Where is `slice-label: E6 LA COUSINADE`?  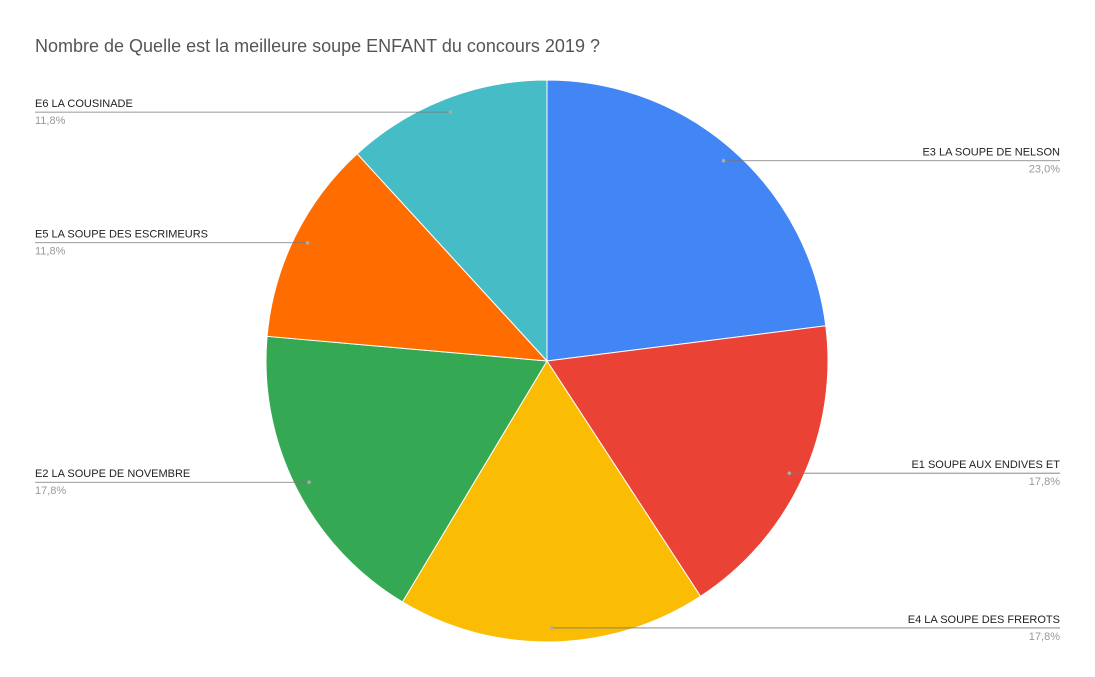
slice-label: E6 LA COUSINADE is located at coordinates (84, 104).